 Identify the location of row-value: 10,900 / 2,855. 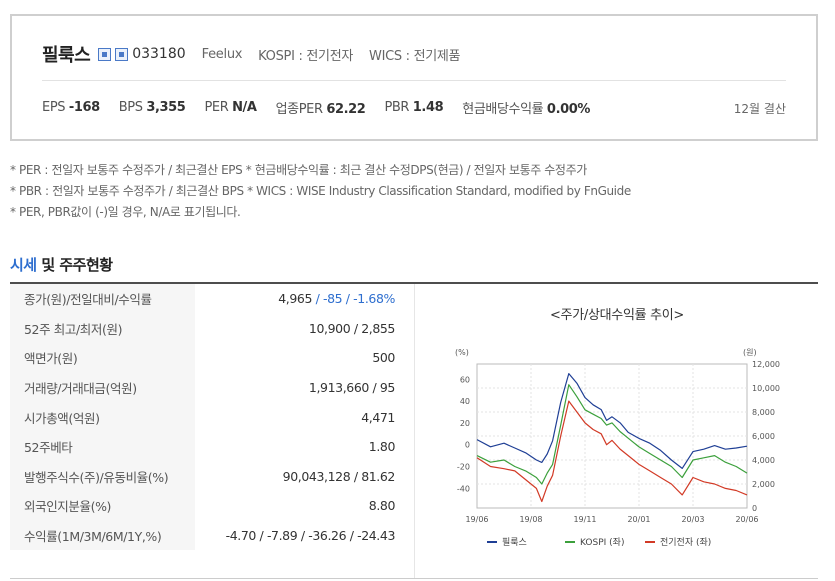
(351, 328).